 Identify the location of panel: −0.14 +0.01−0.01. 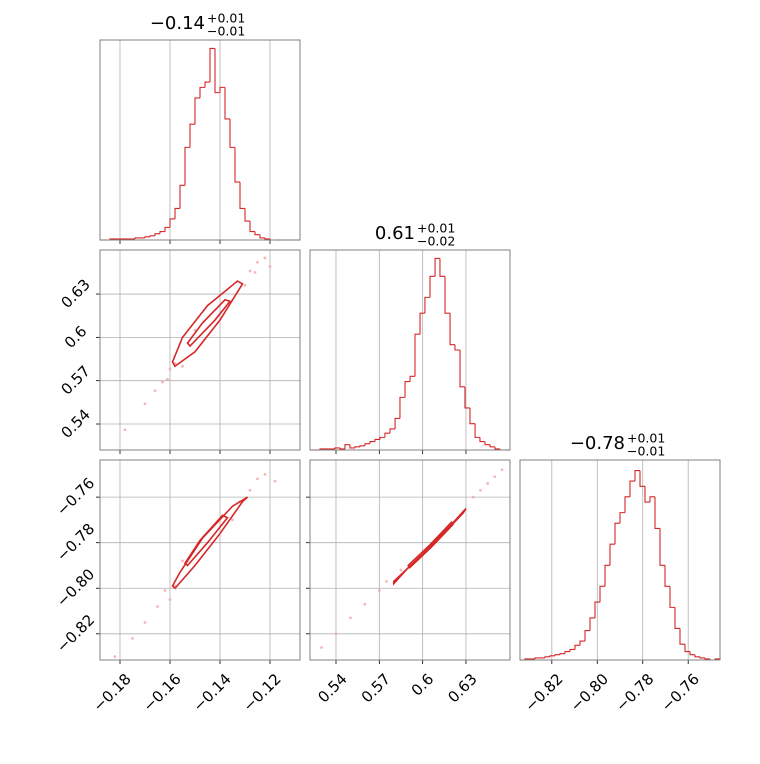
(200, 127).